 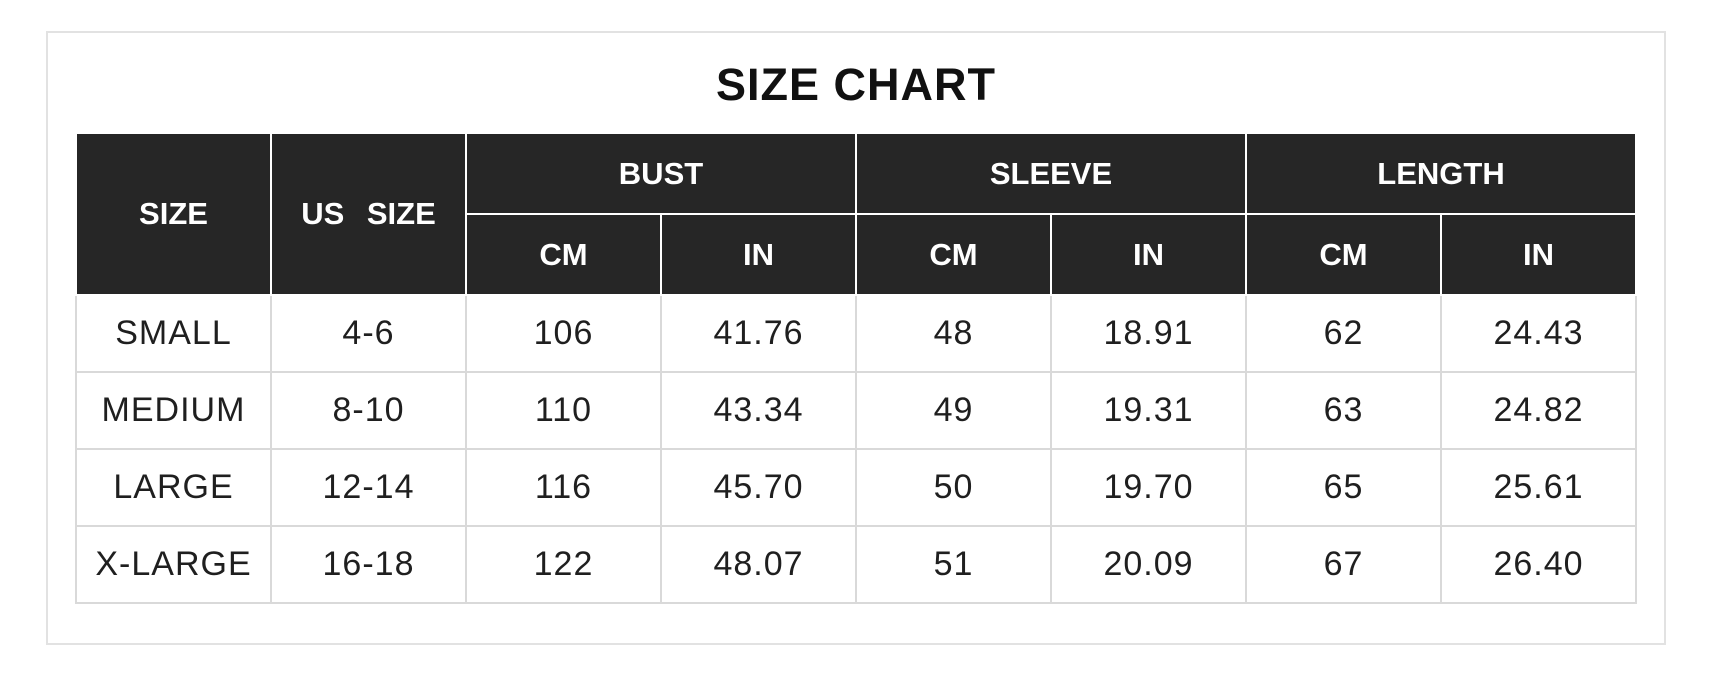 I want to click on cell-sleeve-in: 18.91, so click(x=1148, y=333).